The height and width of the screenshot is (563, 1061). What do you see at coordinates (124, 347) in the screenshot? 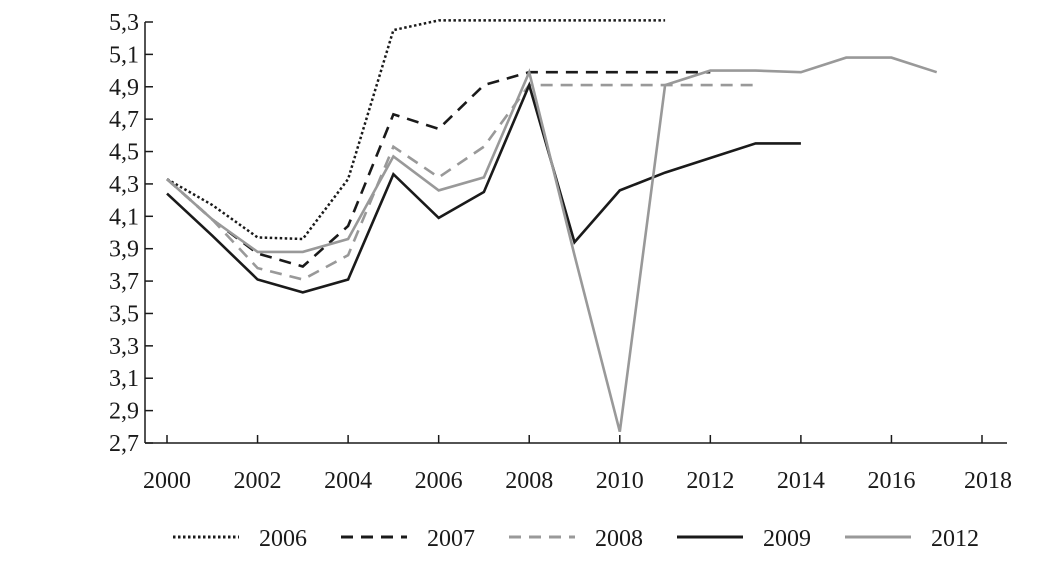
I see `y-tick-label: 3,3` at bounding box center [124, 347].